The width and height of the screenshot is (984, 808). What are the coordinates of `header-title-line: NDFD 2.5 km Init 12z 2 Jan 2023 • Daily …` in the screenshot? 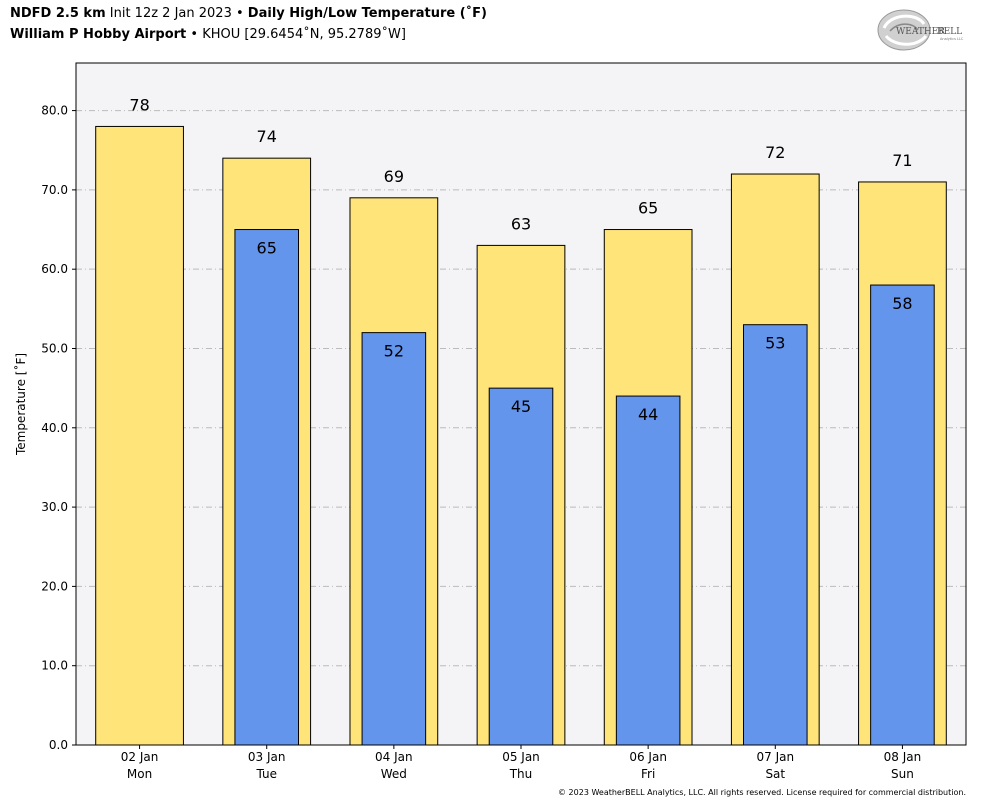 It's located at (248, 13).